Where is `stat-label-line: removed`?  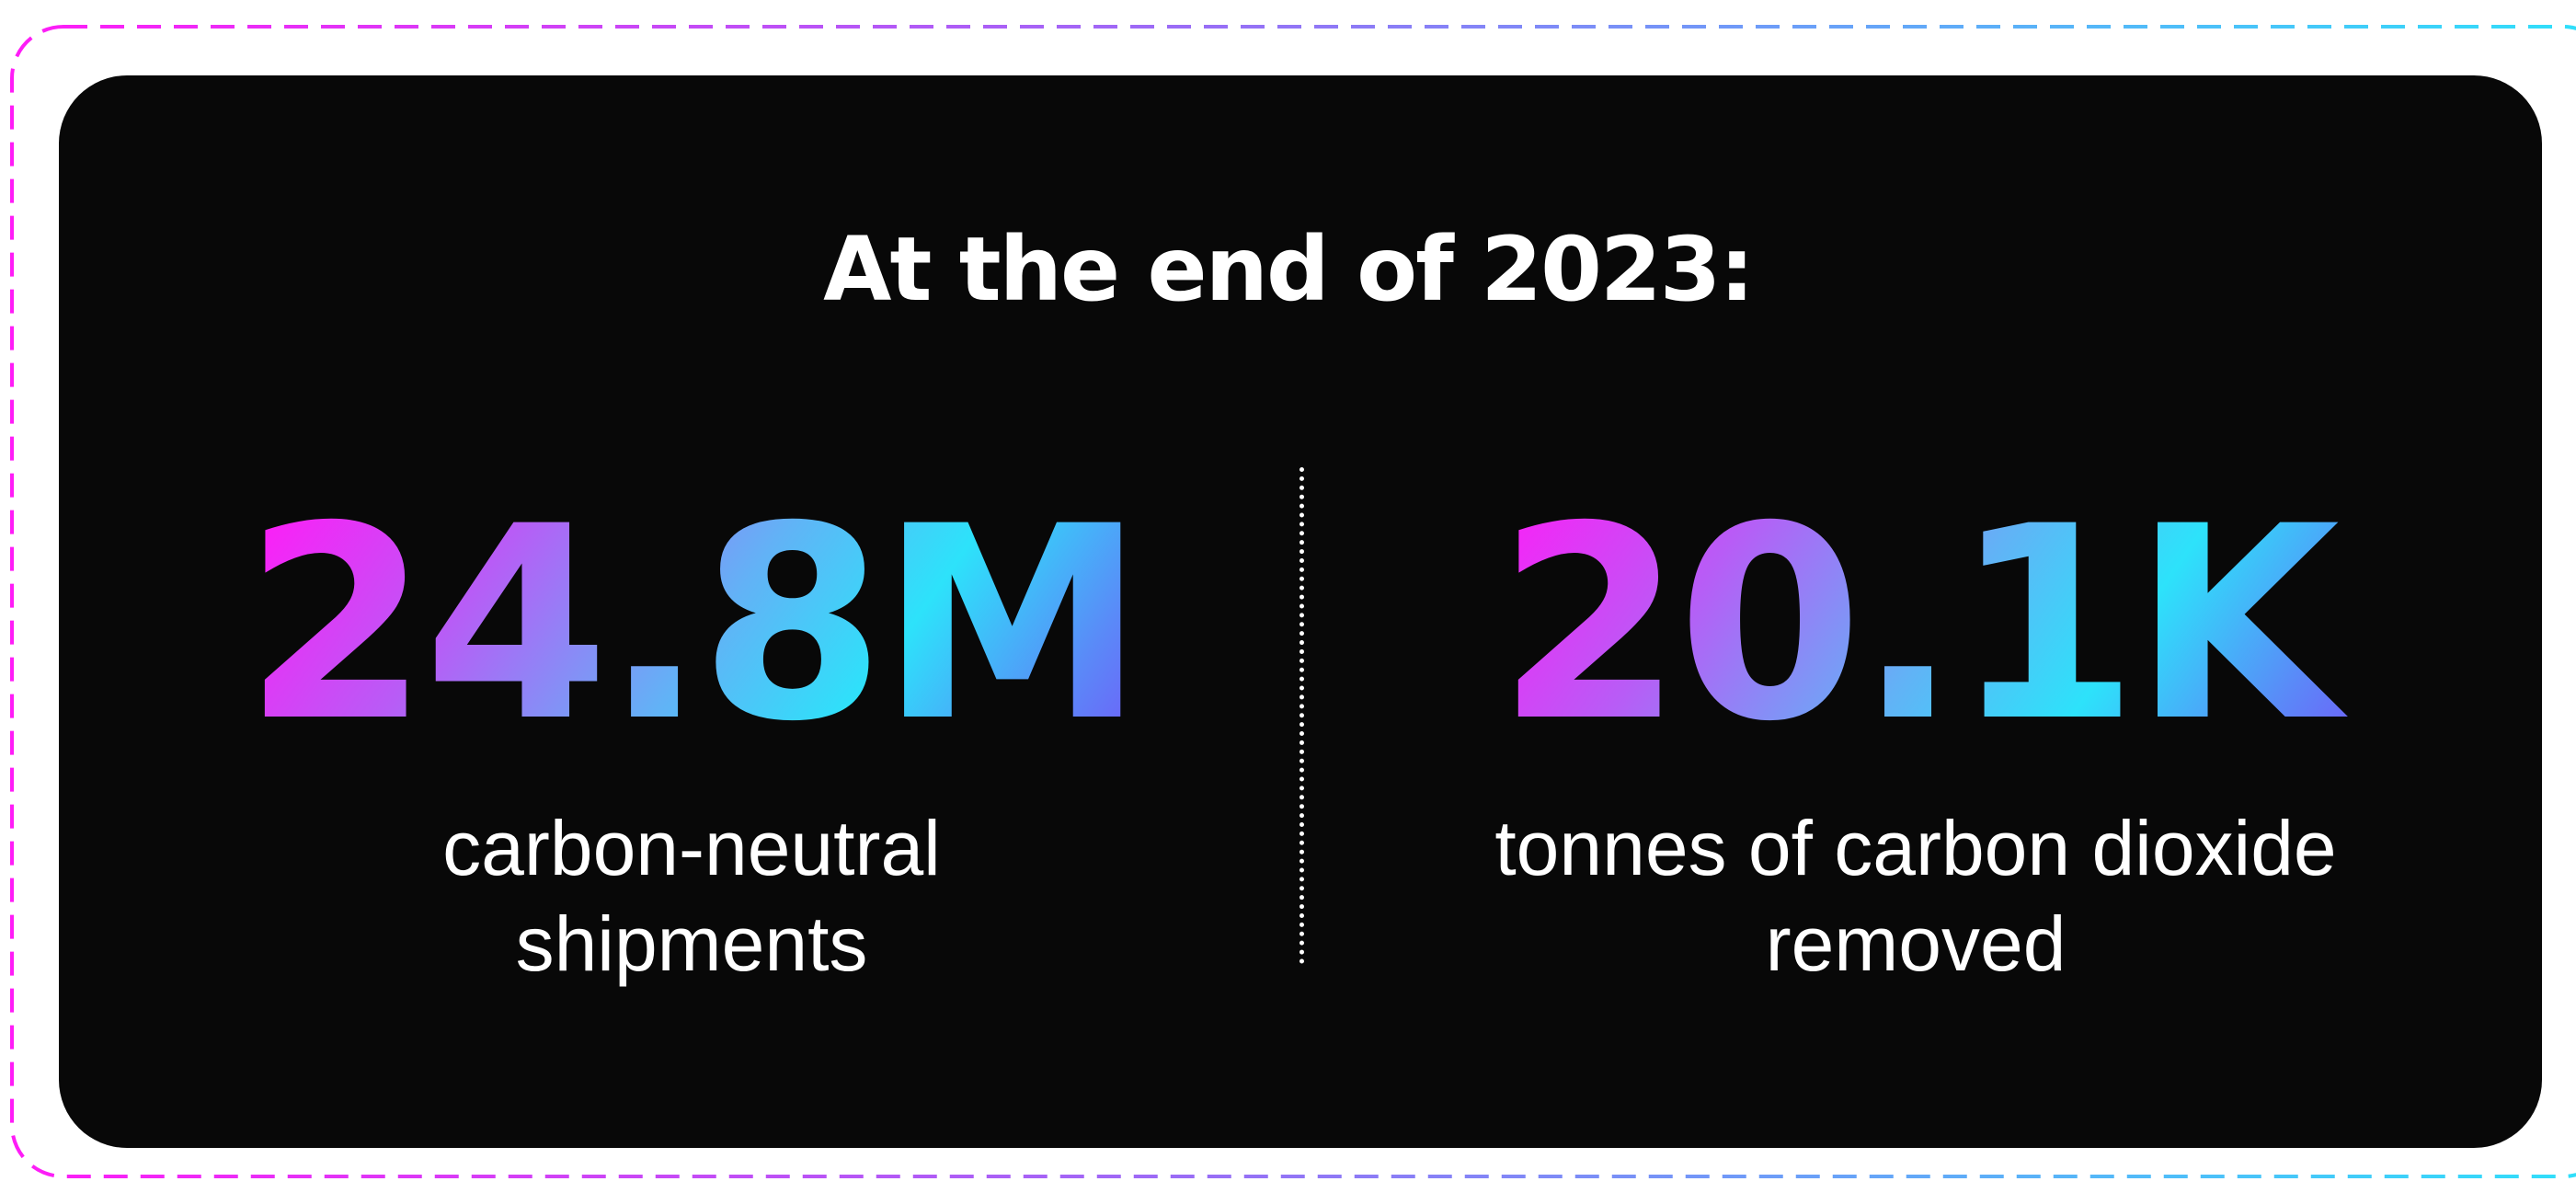
stat-label-line: removed is located at coordinates (1916, 944).